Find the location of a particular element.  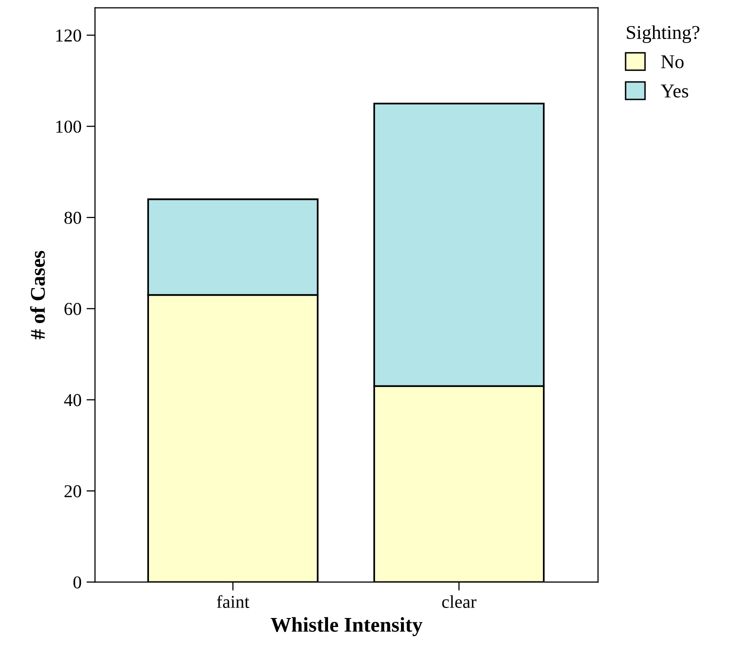

y-tick-label: 40 is located at coordinates (73, 400).